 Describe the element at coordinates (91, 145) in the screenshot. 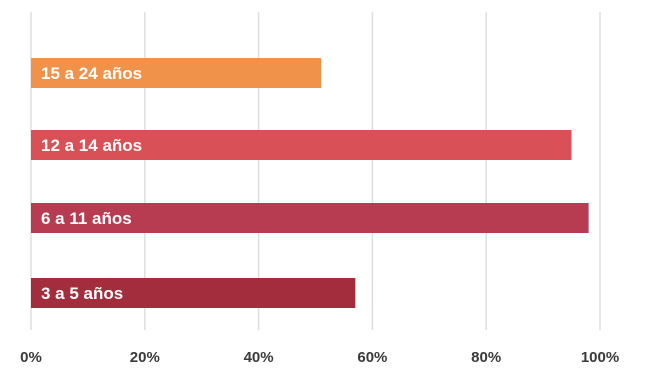

I see `bar-category-label: 12 a 14 años` at that location.